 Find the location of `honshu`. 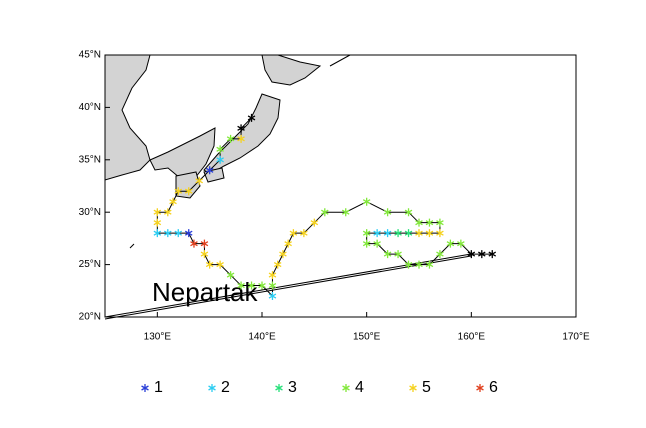

honshu is located at coordinates (242, 134).